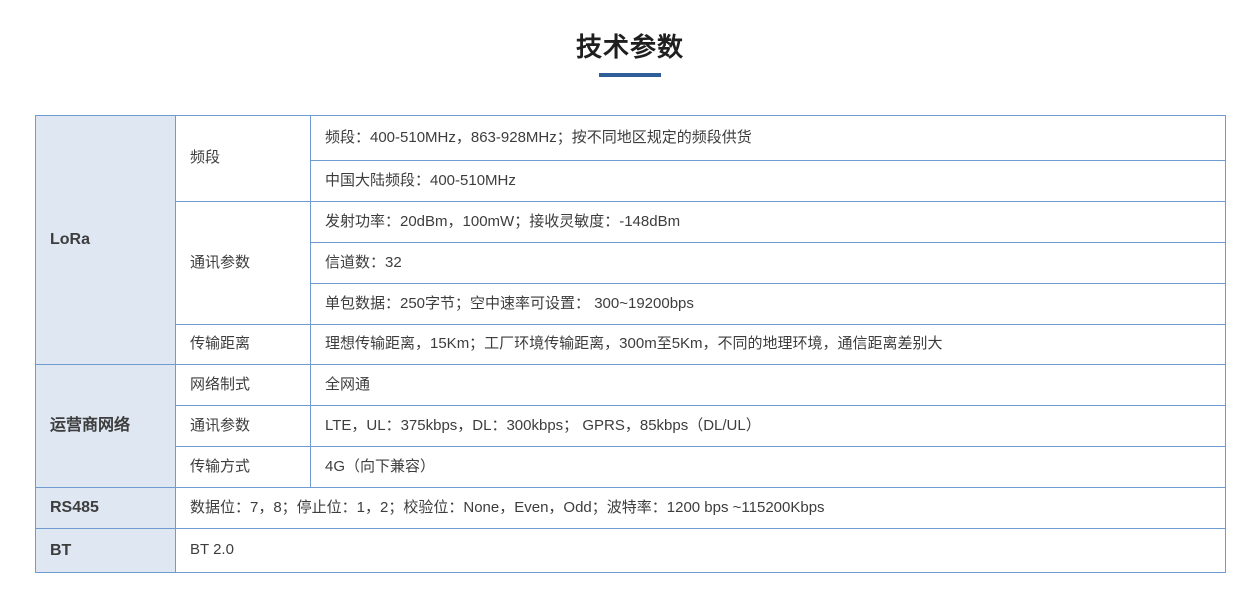 This screenshot has width=1260, height=593. Describe the element at coordinates (243, 158) in the screenshot. I see `param-label-cell: 频段` at that location.